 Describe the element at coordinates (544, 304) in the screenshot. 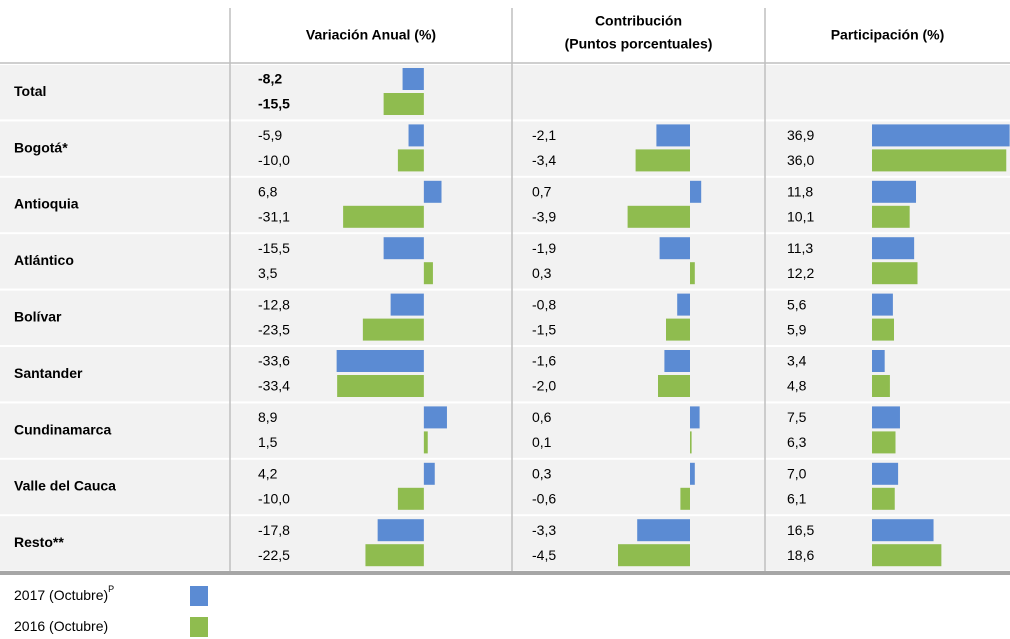

I see `value-label: -0,8` at that location.